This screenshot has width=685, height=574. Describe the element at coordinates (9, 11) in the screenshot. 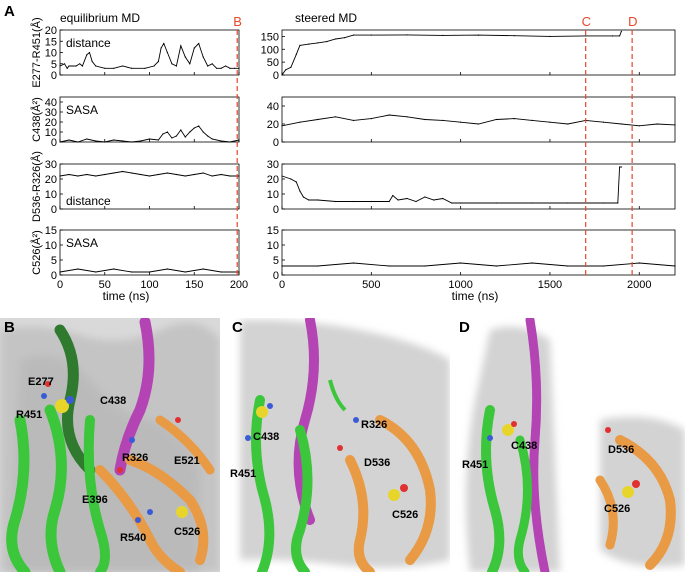

I see `panel-label-a: A` at that location.